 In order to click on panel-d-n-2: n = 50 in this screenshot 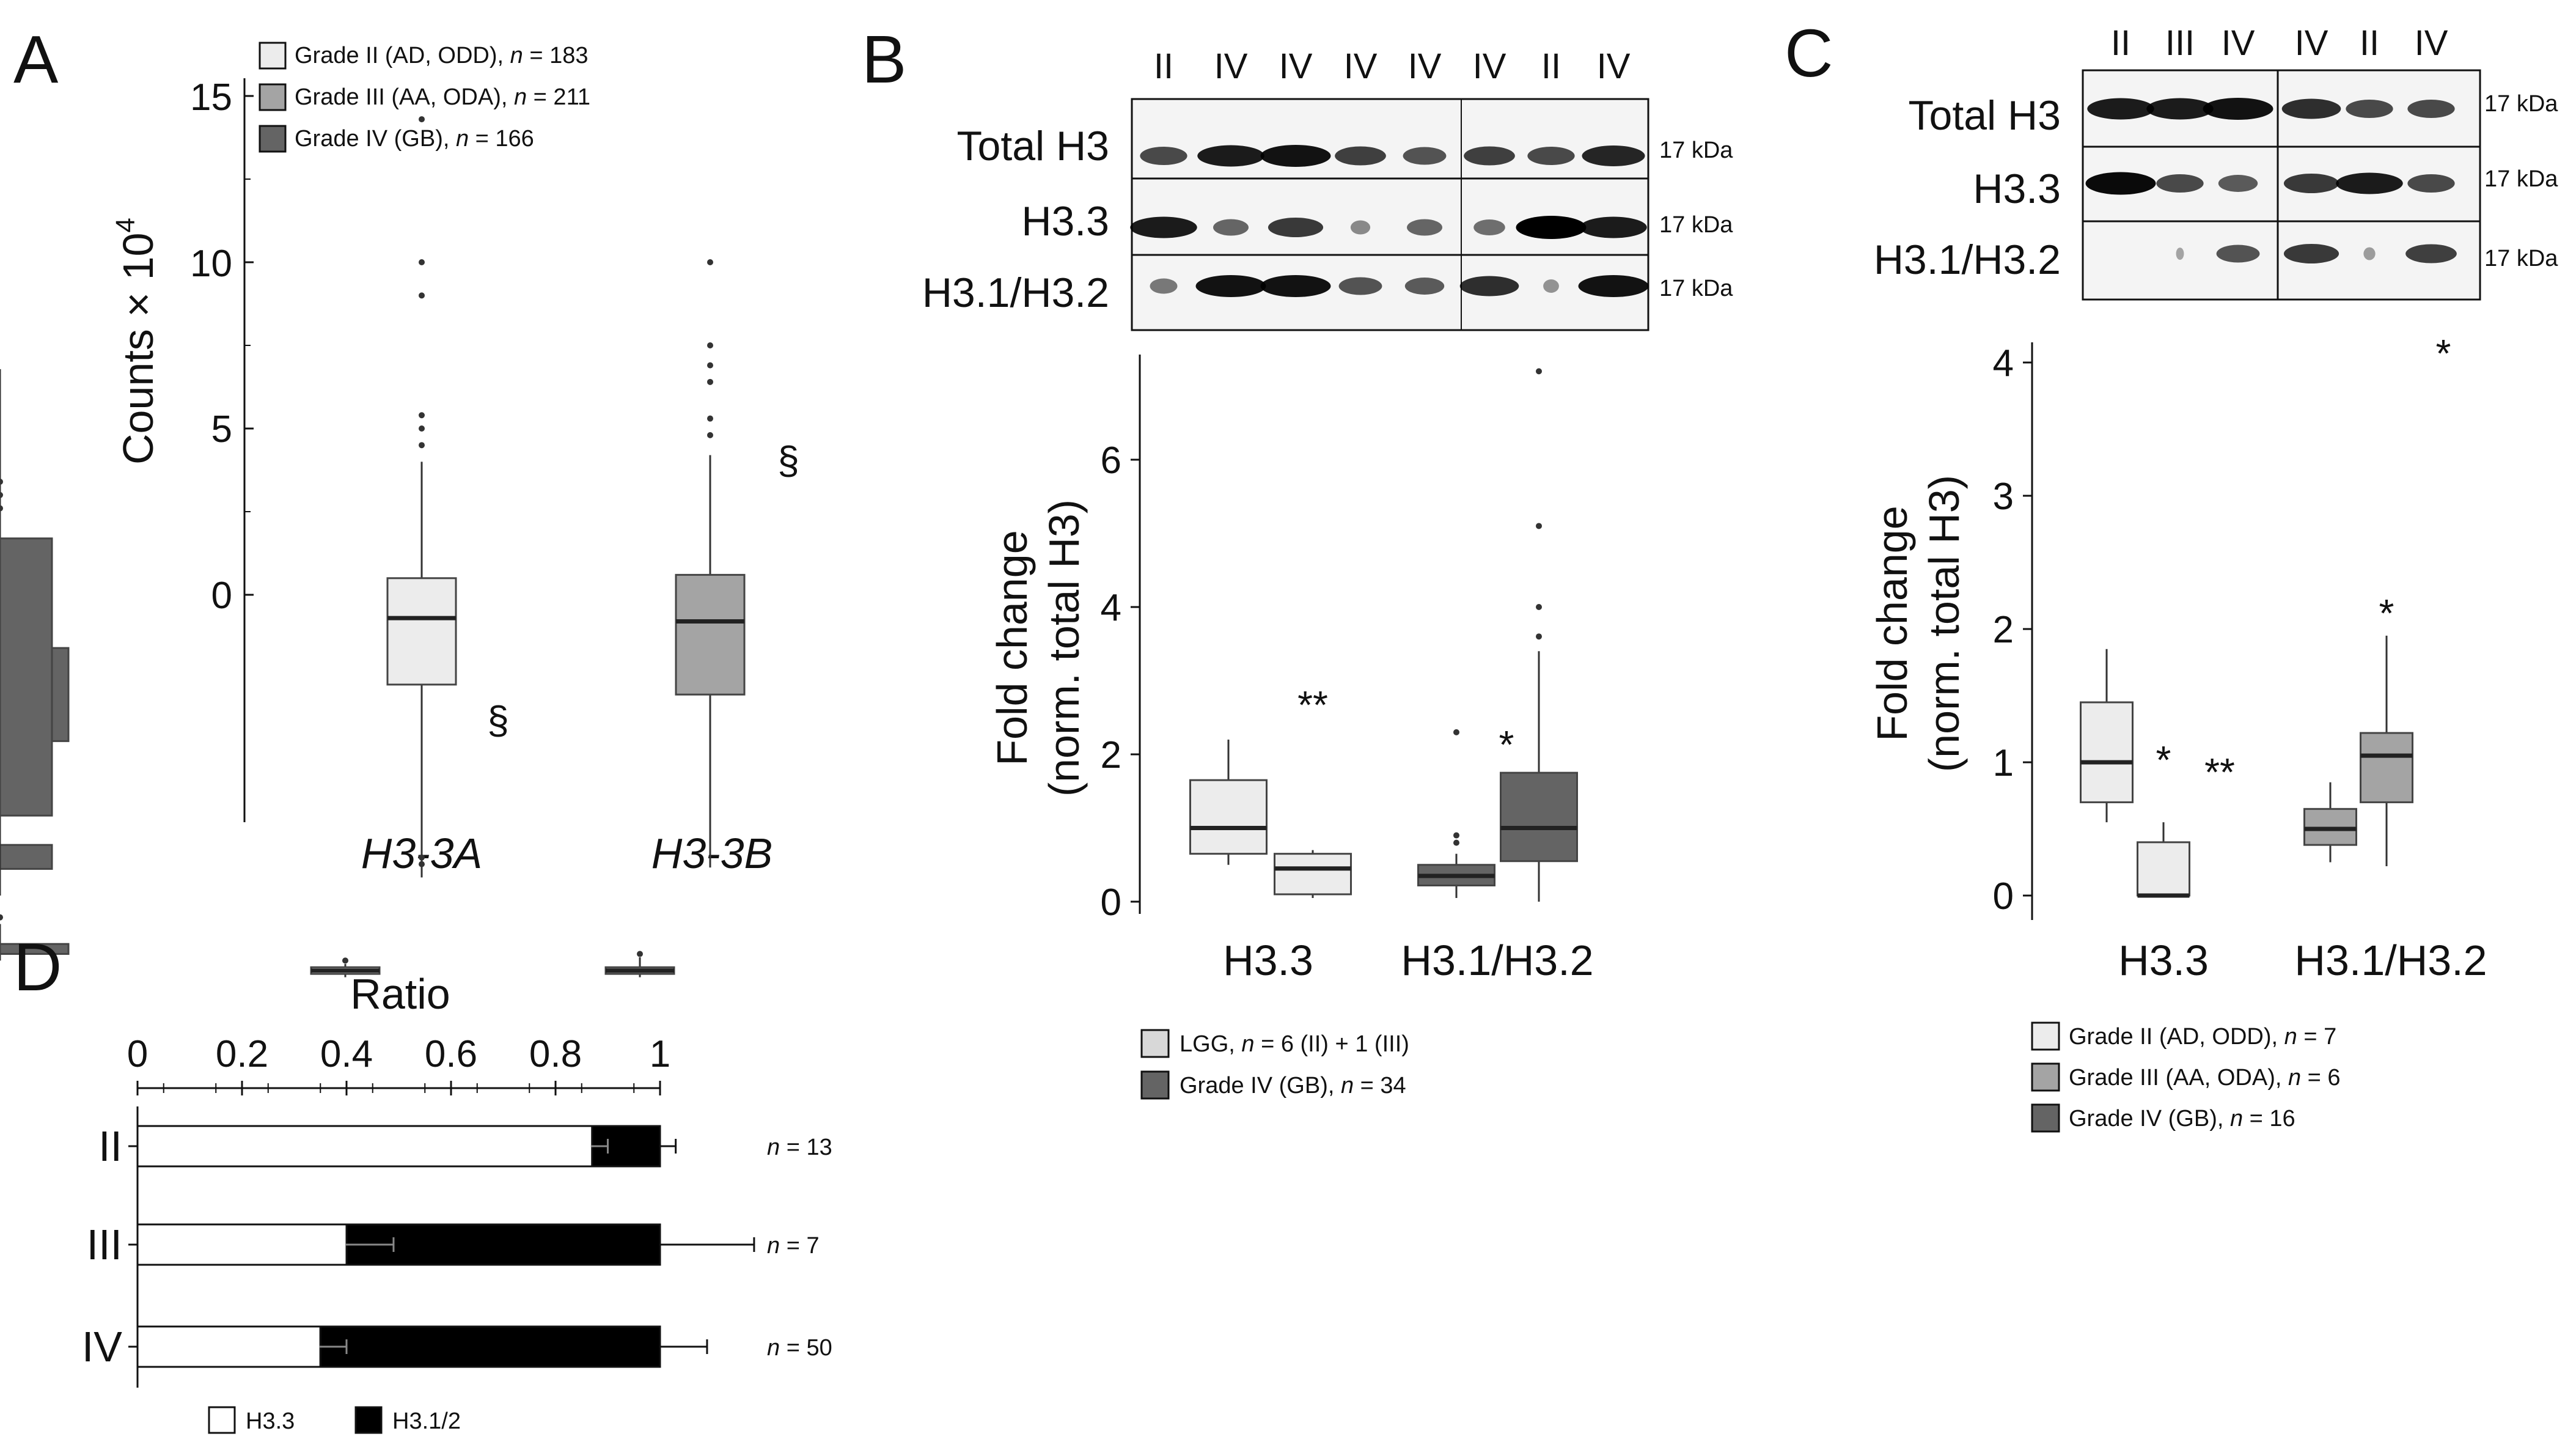, I will do `click(799, 1348)`.